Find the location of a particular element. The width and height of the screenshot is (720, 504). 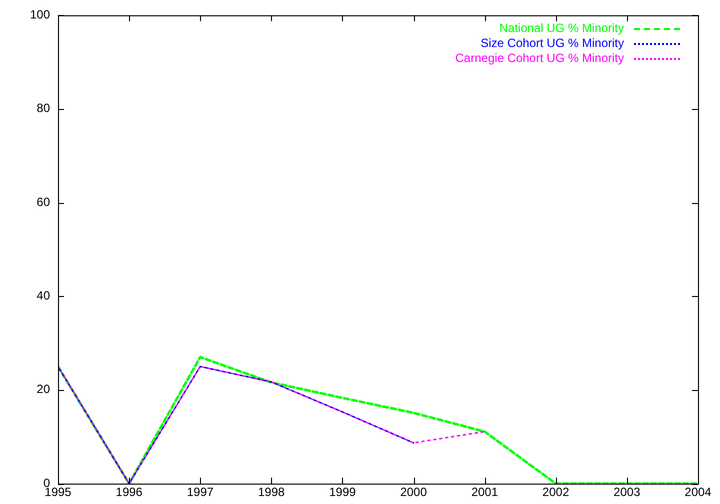

x-tick-label: 1998 is located at coordinates (272, 492).